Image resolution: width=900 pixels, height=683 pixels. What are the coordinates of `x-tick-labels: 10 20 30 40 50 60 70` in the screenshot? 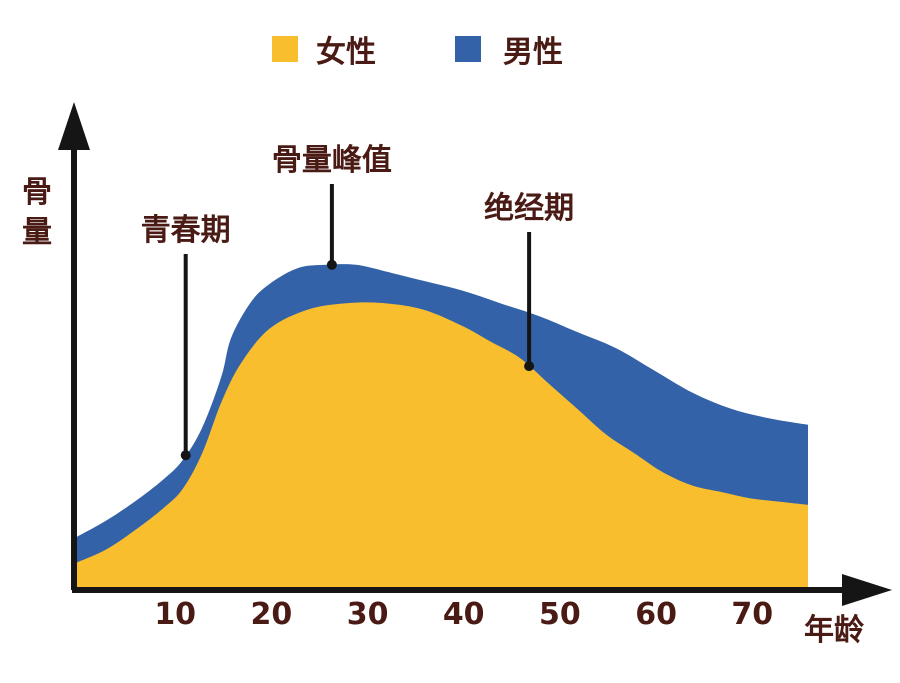 It's located at (463, 614).